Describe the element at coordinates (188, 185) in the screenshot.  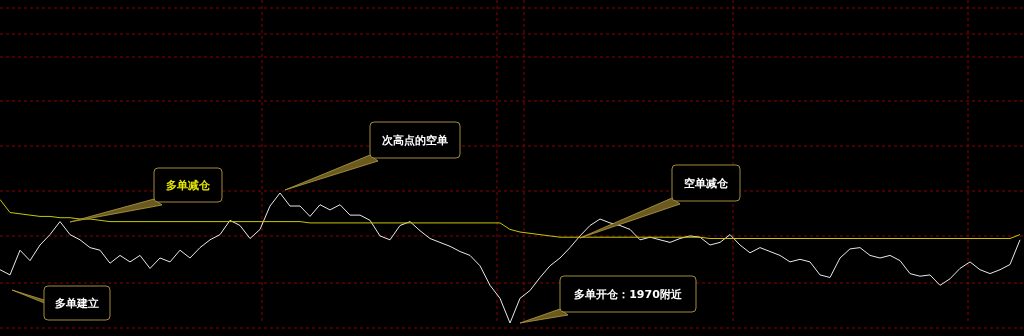
I see `text: 多单减仓` at that location.